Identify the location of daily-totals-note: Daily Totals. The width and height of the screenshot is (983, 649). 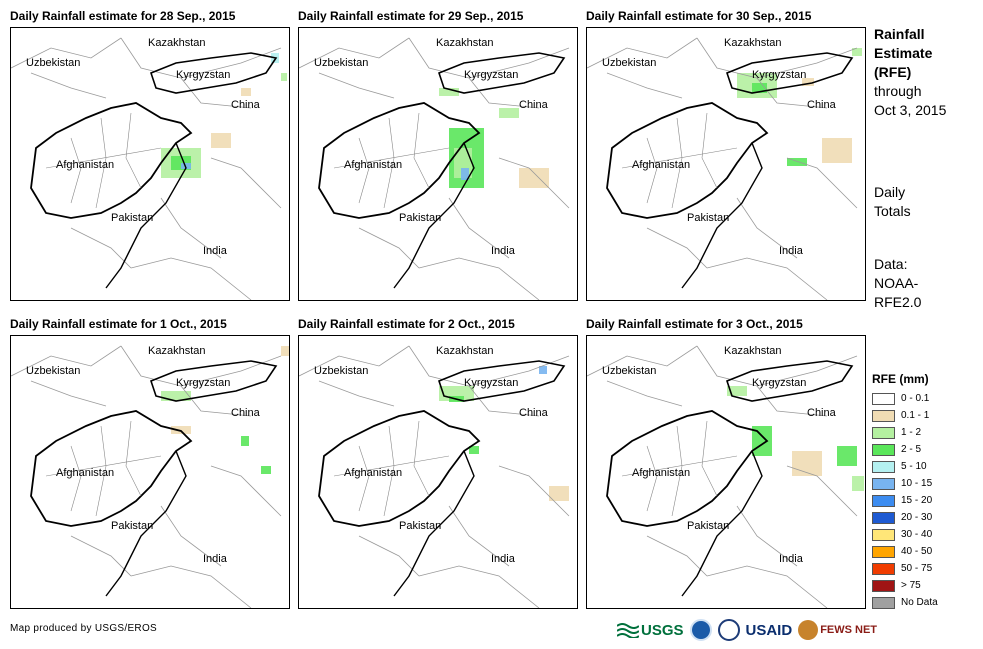
(892, 201).